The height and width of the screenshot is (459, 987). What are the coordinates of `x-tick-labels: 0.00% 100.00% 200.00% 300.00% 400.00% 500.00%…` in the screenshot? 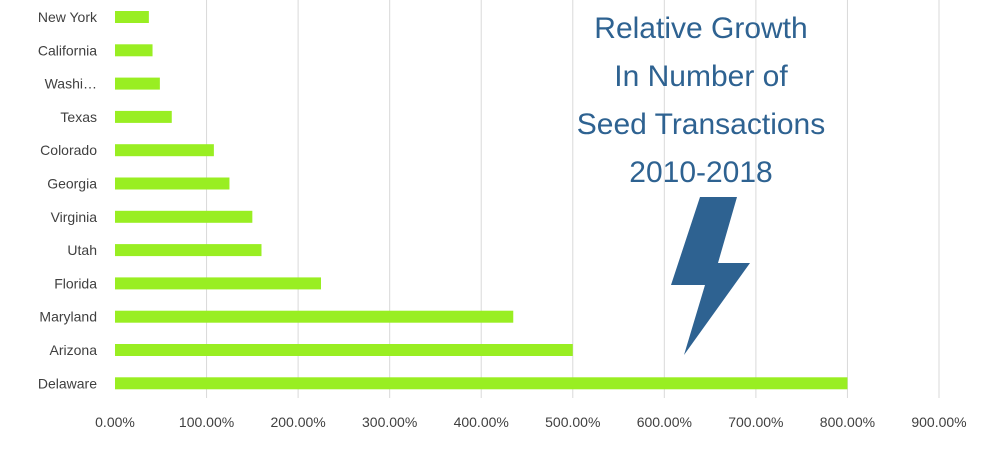 It's located at (530, 422).